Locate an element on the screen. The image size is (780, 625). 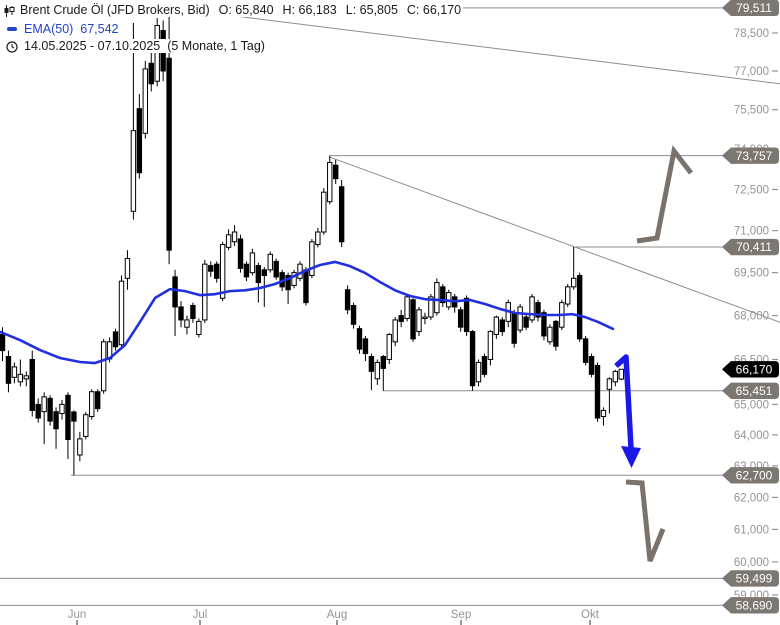
ema-value: 67,542 is located at coordinates (99, 29).